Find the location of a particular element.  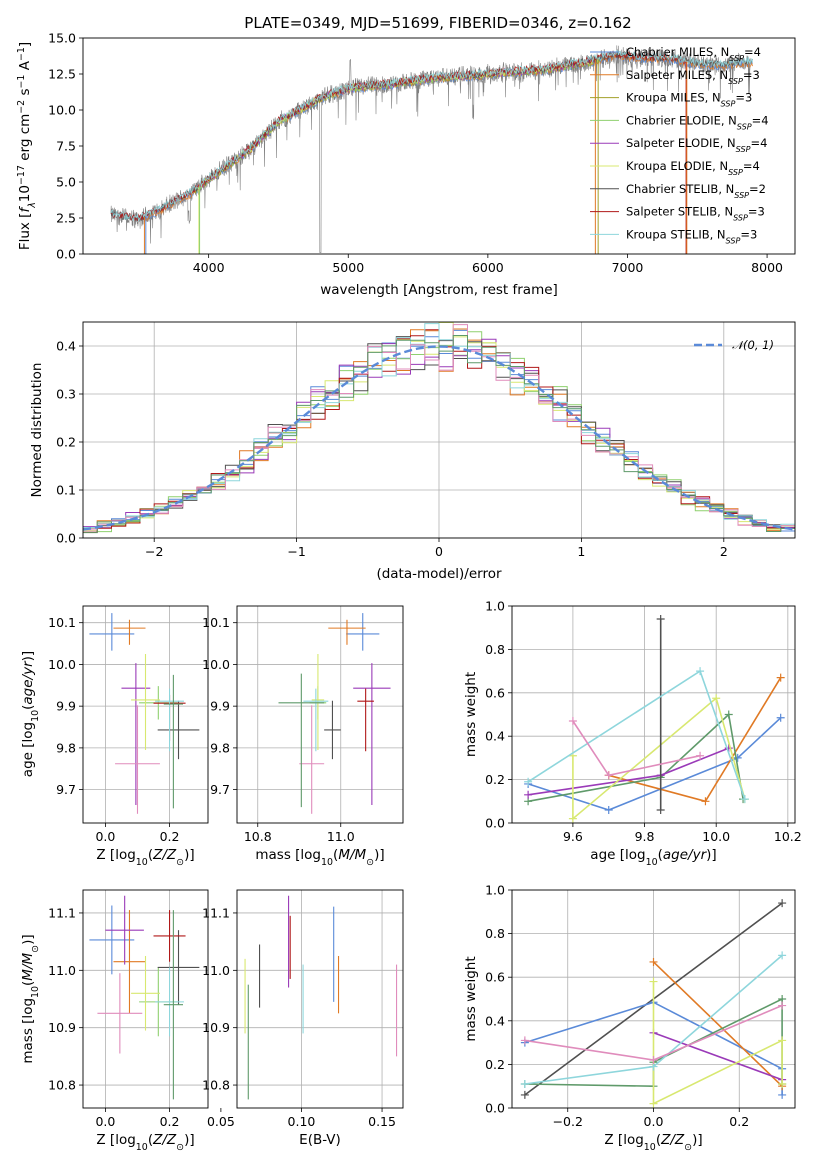

x-tick-label: 11.0 is located at coordinates (341, 836).